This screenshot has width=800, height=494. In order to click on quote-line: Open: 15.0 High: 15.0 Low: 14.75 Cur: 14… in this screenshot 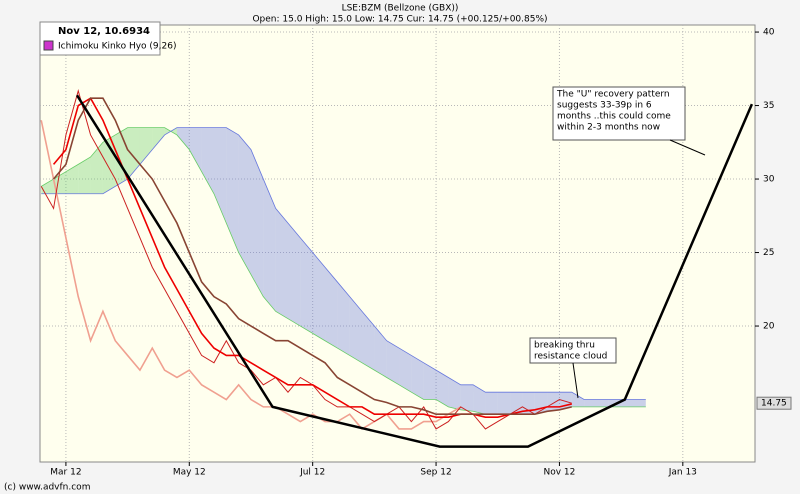, I will do `click(399, 20)`.